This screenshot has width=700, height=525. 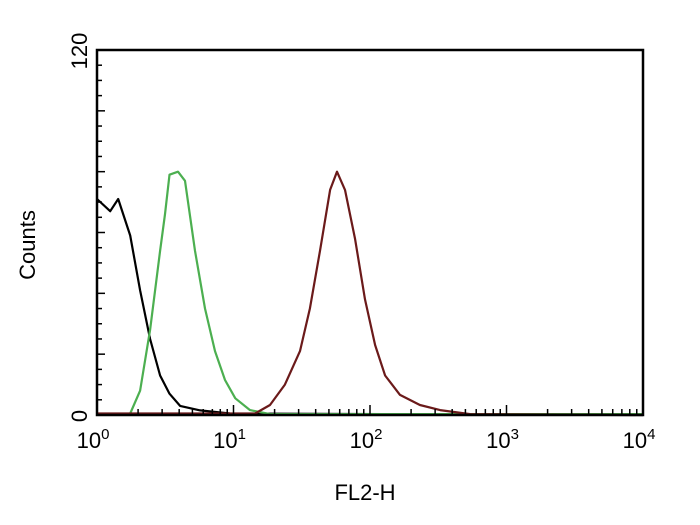 What do you see at coordinates (27, 245) in the screenshot?
I see `y-axis-label: Counts` at bounding box center [27, 245].